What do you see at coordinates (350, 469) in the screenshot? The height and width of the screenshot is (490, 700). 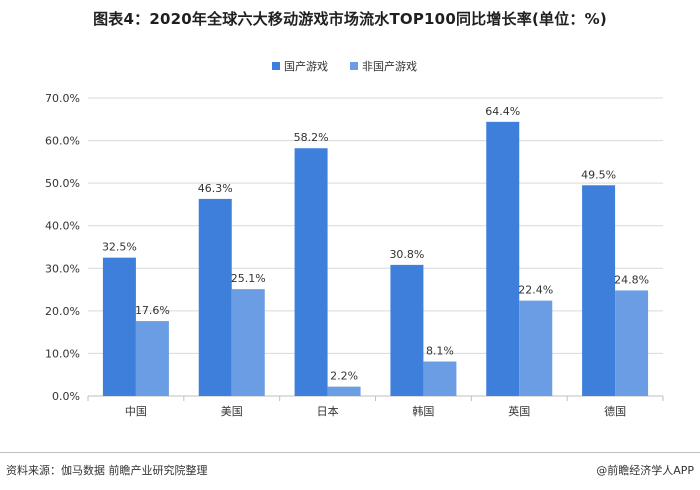 I see `footer: 资料来源：伽马数据 前瞻产业研究院整理 @前瞻经济学人APP` at bounding box center [350, 469].